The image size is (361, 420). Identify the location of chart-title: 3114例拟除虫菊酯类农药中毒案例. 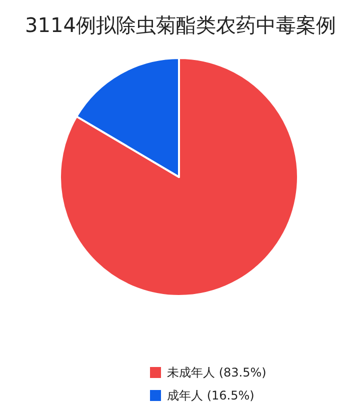
(180, 25).